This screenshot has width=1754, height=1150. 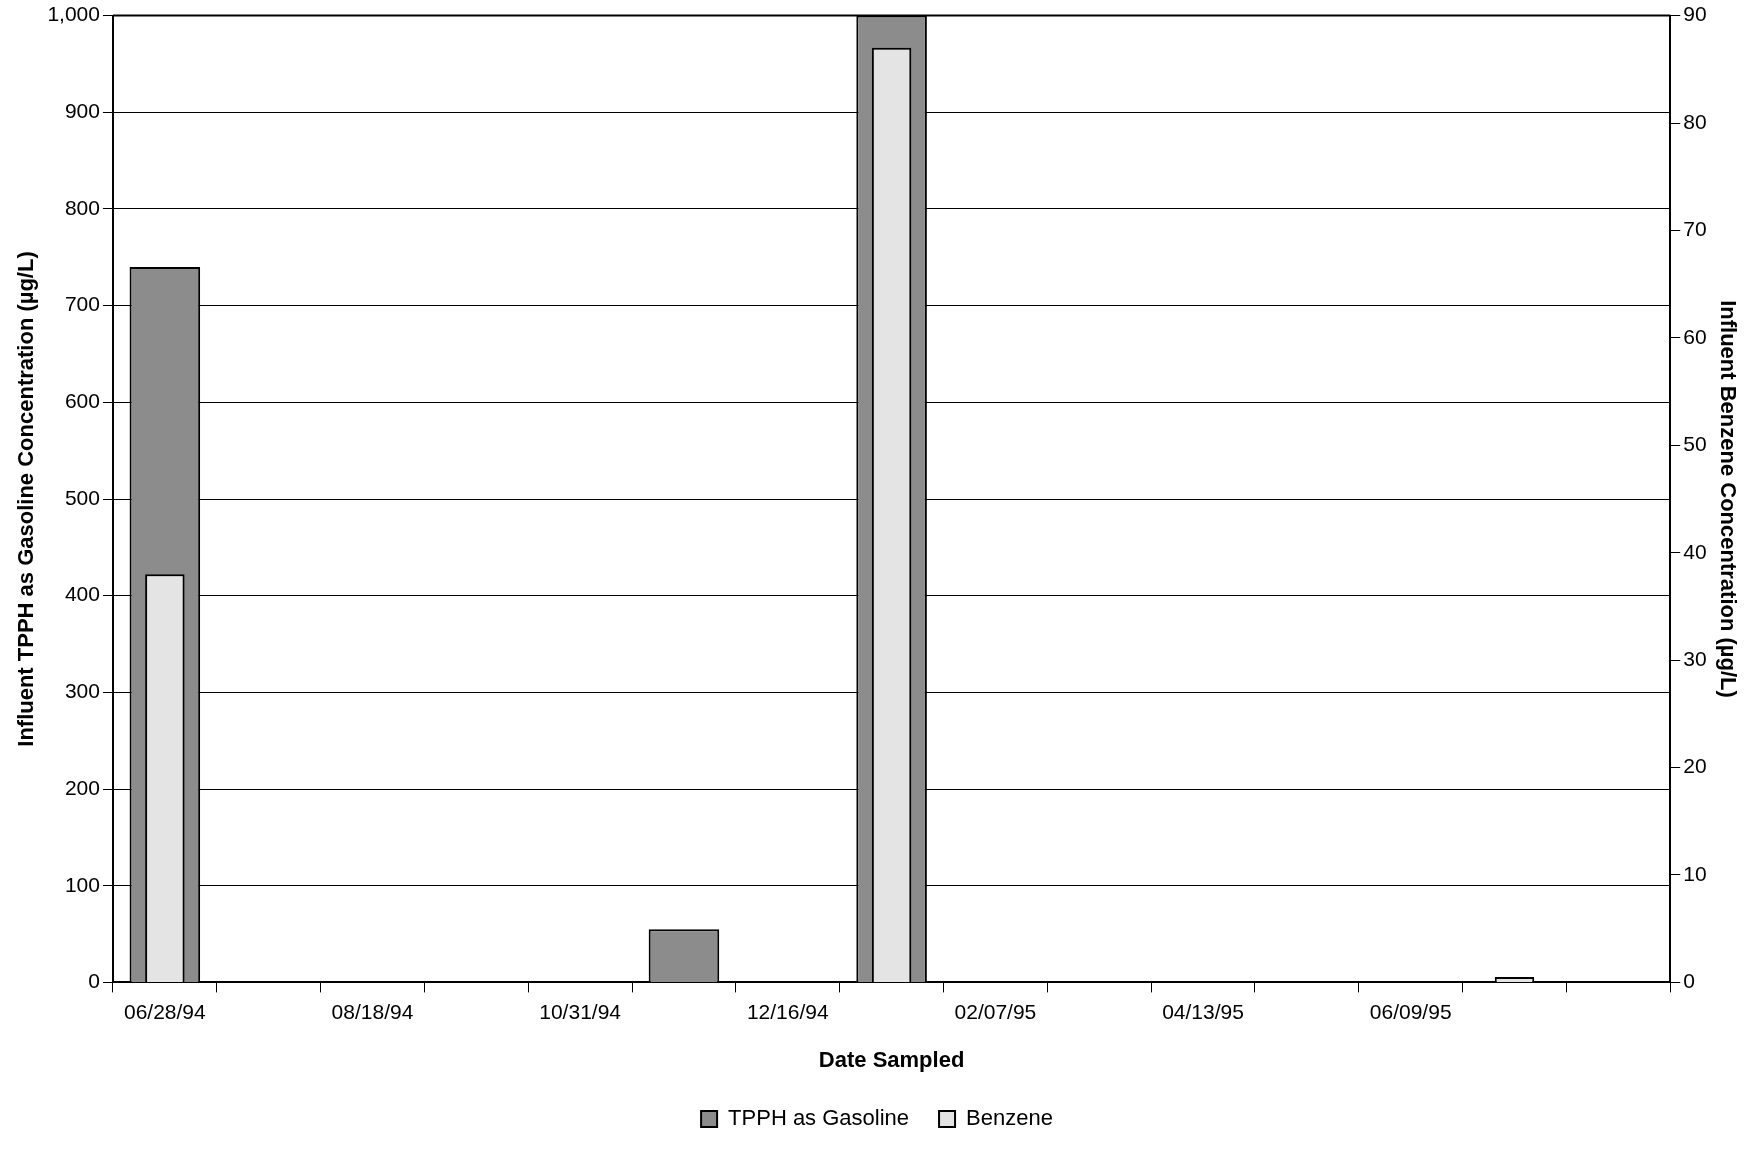 What do you see at coordinates (891, 1059) in the screenshot?
I see `x-axis-title: Date Sampled` at bounding box center [891, 1059].